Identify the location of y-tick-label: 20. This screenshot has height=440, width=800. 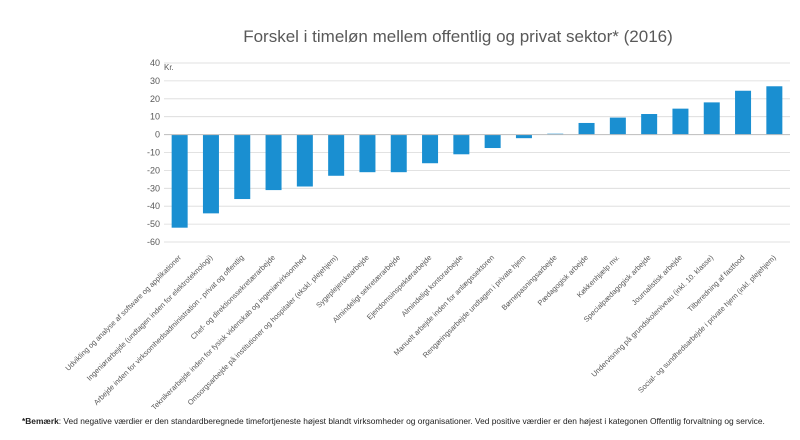
(155, 99).